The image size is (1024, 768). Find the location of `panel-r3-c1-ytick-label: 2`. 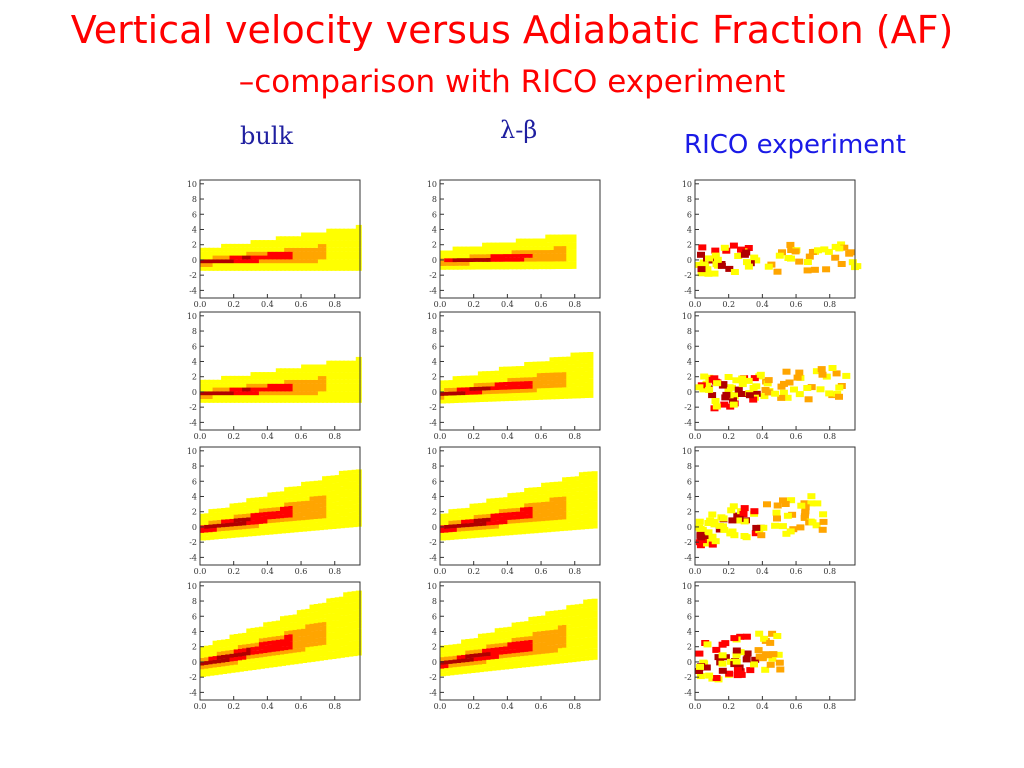

panel-r3-c1-ytick-label: 2 is located at coordinates (194, 512).